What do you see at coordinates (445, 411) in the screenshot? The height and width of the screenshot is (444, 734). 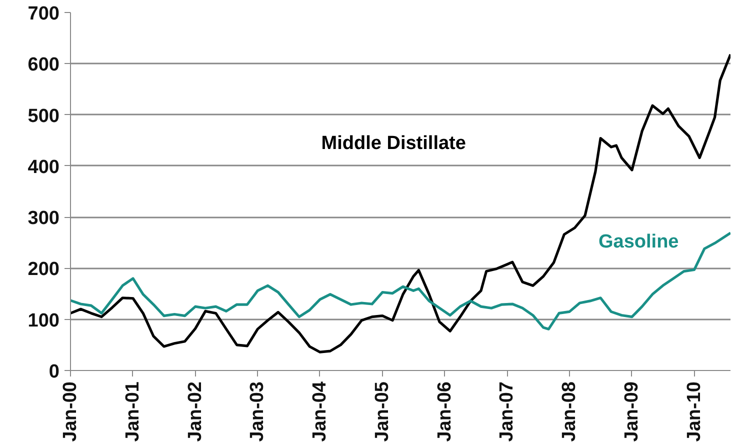 I see `x-tick-label: Jan-06` at bounding box center [445, 411].